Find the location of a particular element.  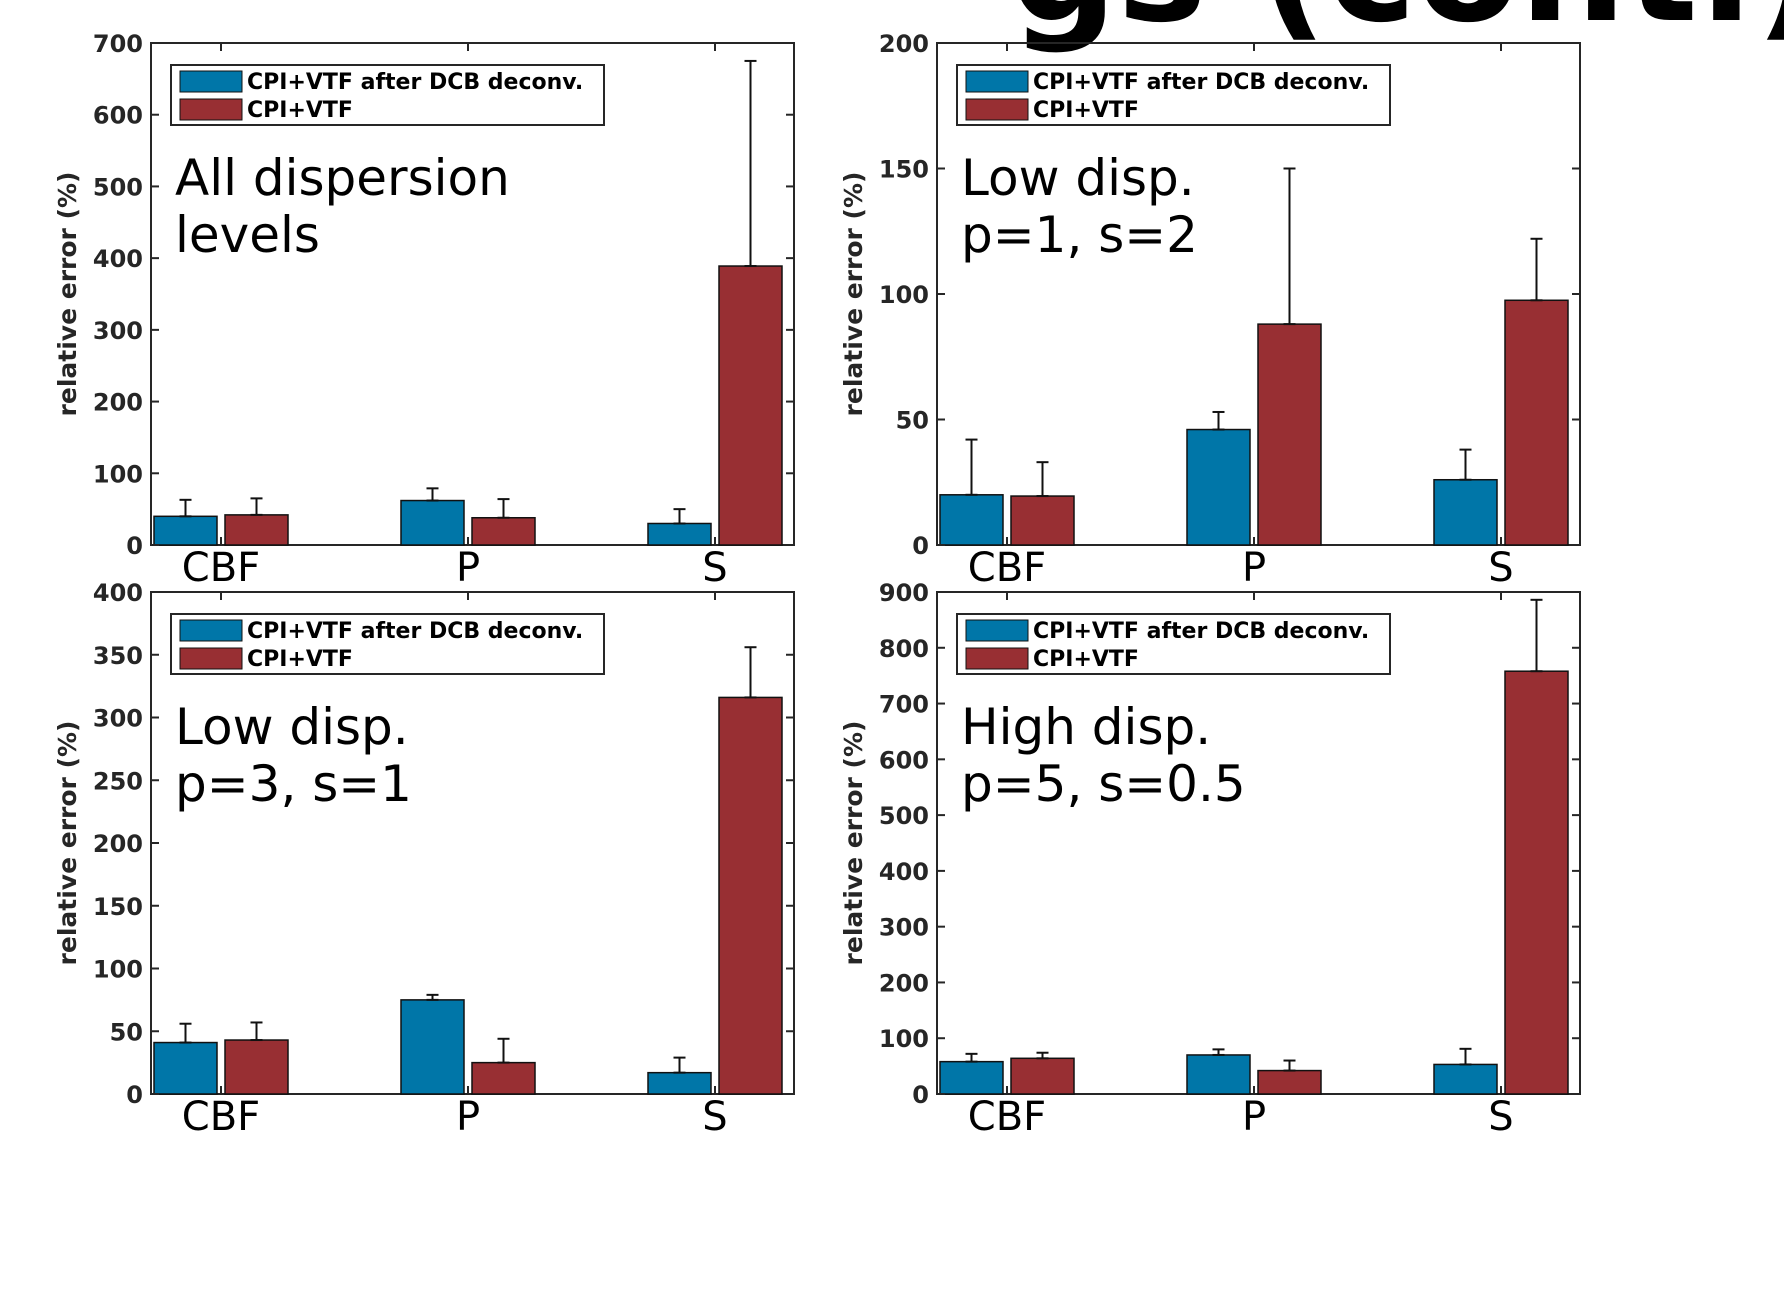

panel-annotation-line-2: p=1, s=2 is located at coordinates (1079, 235).